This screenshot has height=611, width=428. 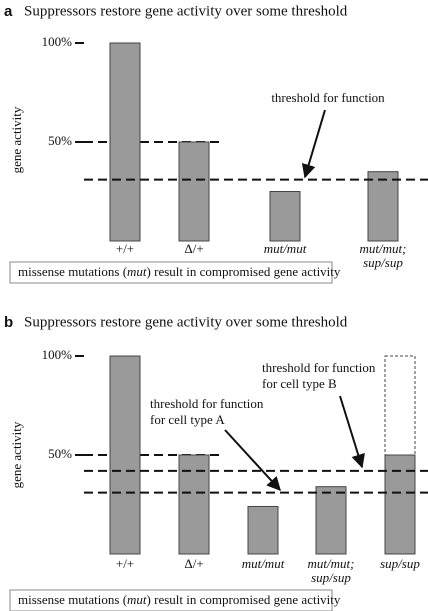 What do you see at coordinates (299, 383) in the screenshot?
I see `threshold-label: for cell type B` at bounding box center [299, 383].